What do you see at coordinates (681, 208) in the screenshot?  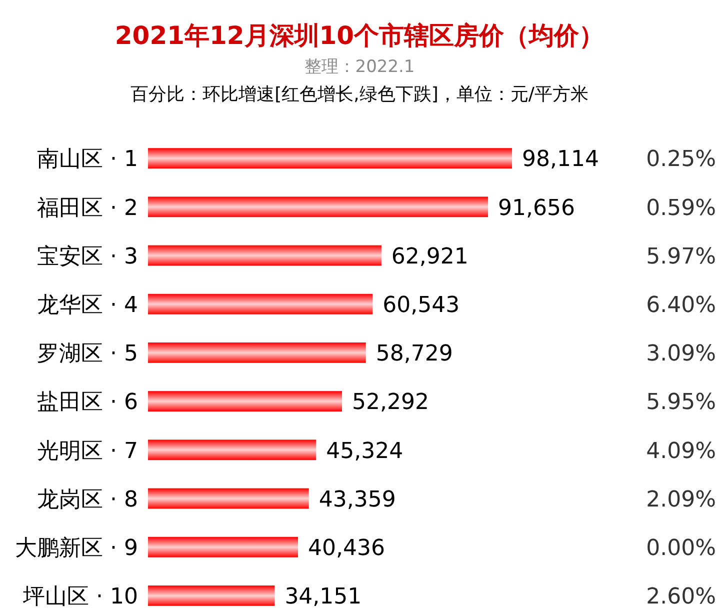 I see `y2-tick-label: 0.59%` at bounding box center [681, 208].